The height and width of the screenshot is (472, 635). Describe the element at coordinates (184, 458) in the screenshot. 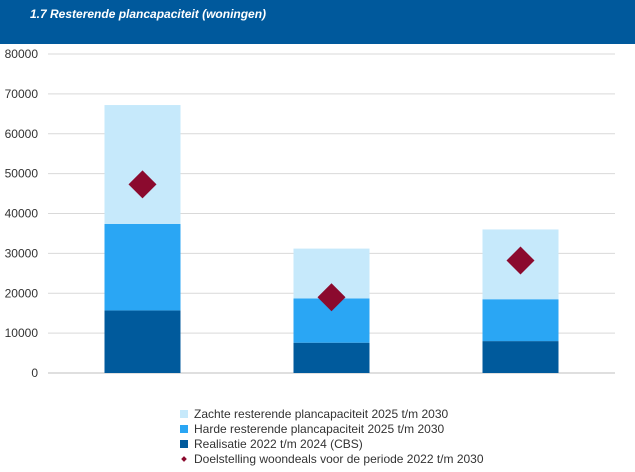

I see `legend-marker-doelstelling` at that location.